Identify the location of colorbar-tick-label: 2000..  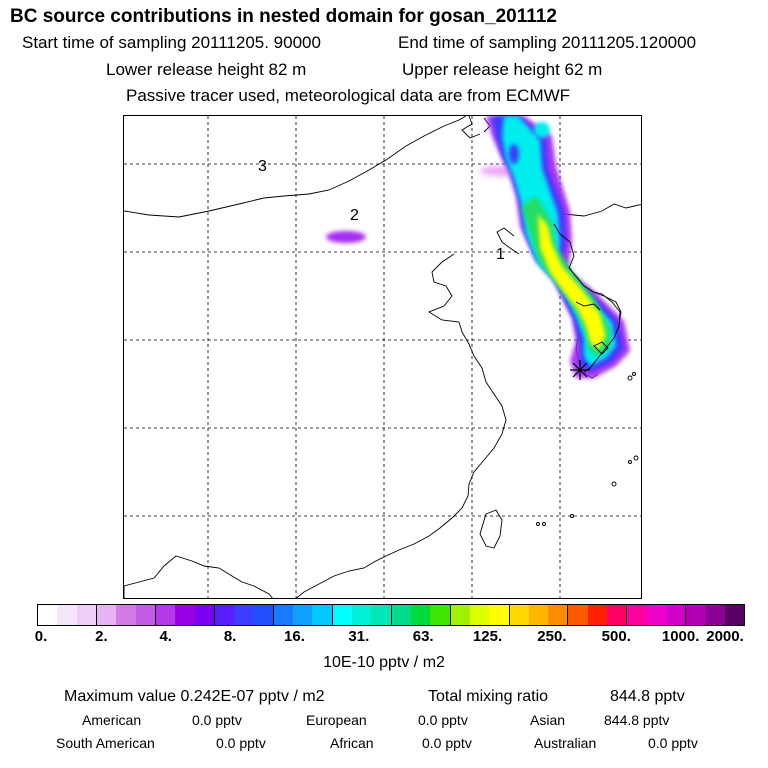
(725, 636).